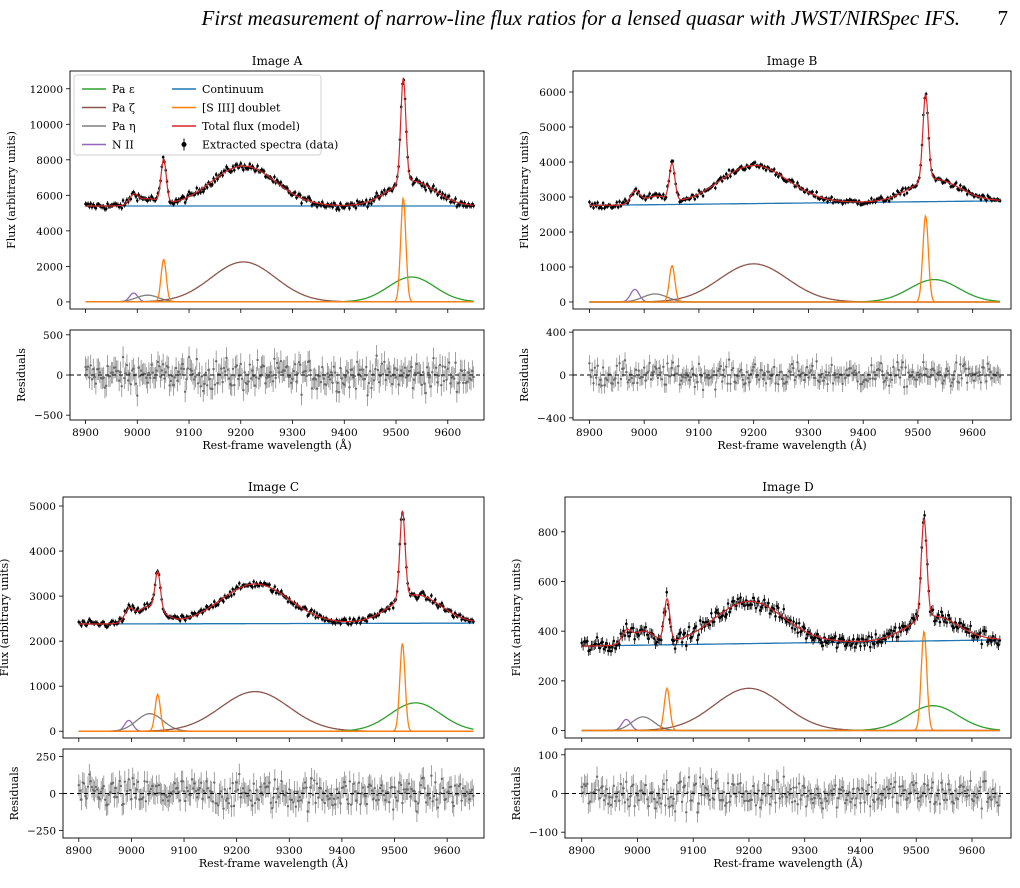  What do you see at coordinates (644, 433) in the screenshot?
I see `x-tick-label: 9000` at bounding box center [644, 433].